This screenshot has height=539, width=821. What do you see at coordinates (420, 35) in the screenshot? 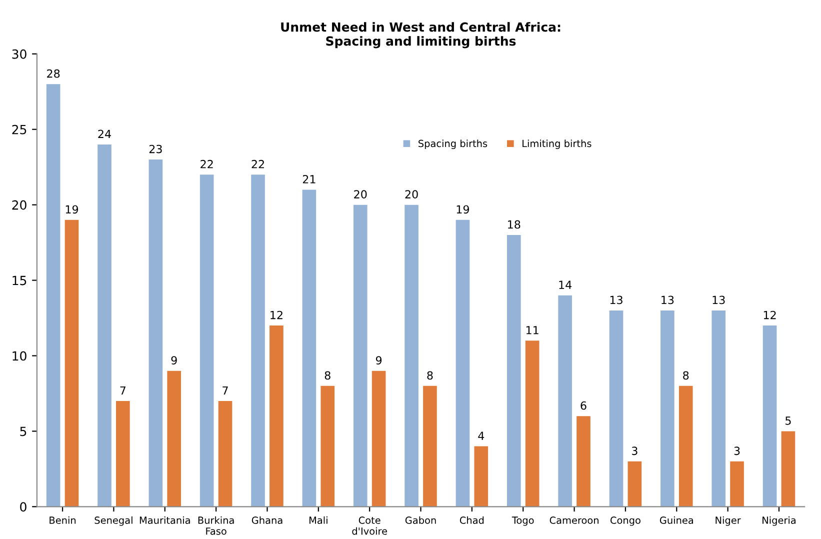
I see `chart-title: Unmet Need in West and Central Africa: Spacing and limiting births` at bounding box center [420, 35].